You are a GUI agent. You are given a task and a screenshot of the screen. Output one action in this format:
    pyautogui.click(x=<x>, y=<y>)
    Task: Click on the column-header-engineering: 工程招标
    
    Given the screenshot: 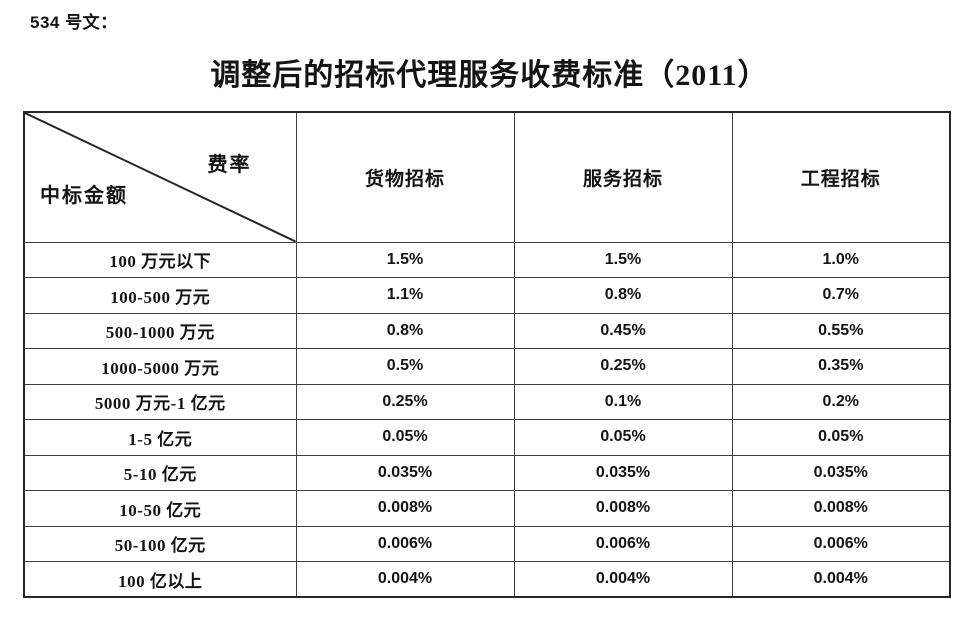 What is the action you would take?
    pyautogui.click(x=841, y=177)
    